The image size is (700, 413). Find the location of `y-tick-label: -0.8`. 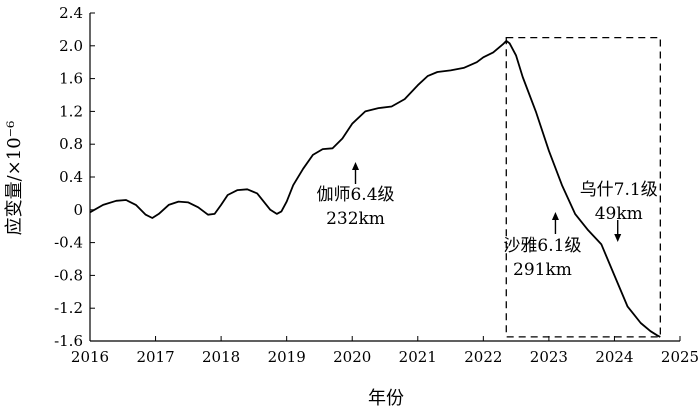

y-tick-label: -0.8 is located at coordinates (68, 275).